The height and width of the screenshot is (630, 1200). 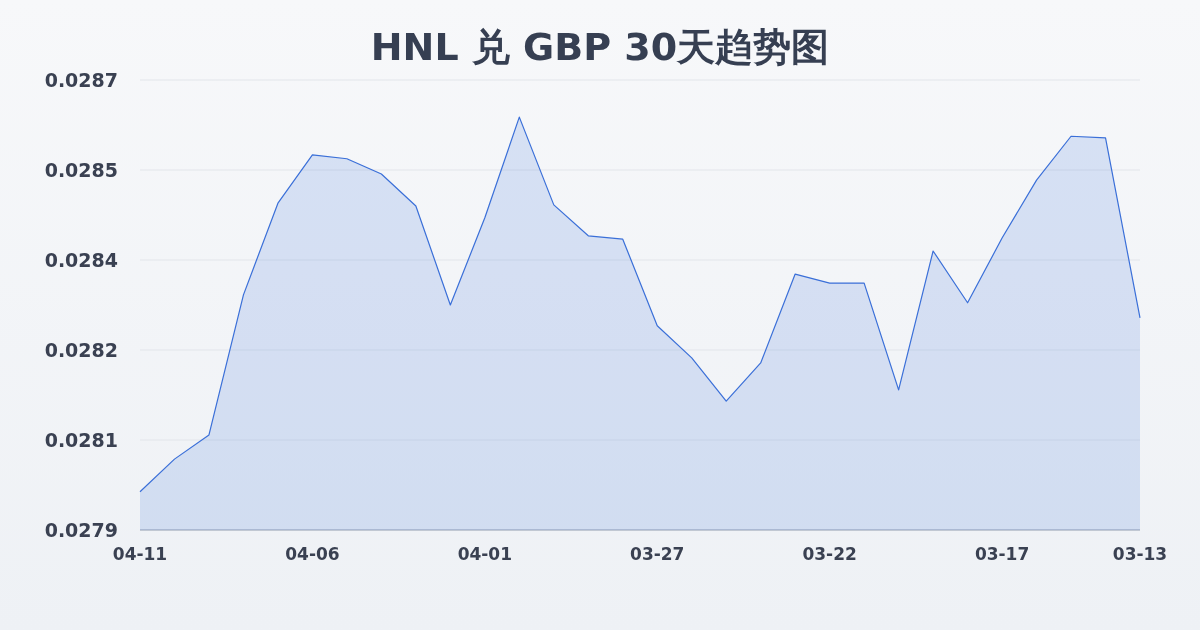 I want to click on x-tick-label: 04-01, so click(x=485, y=554).